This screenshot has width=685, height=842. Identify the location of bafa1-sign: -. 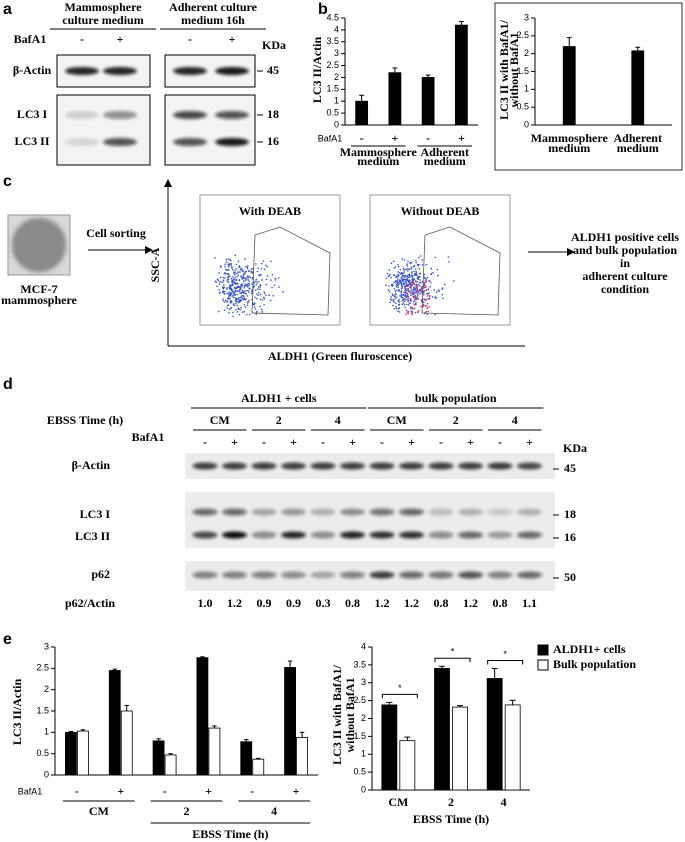
(441, 442).